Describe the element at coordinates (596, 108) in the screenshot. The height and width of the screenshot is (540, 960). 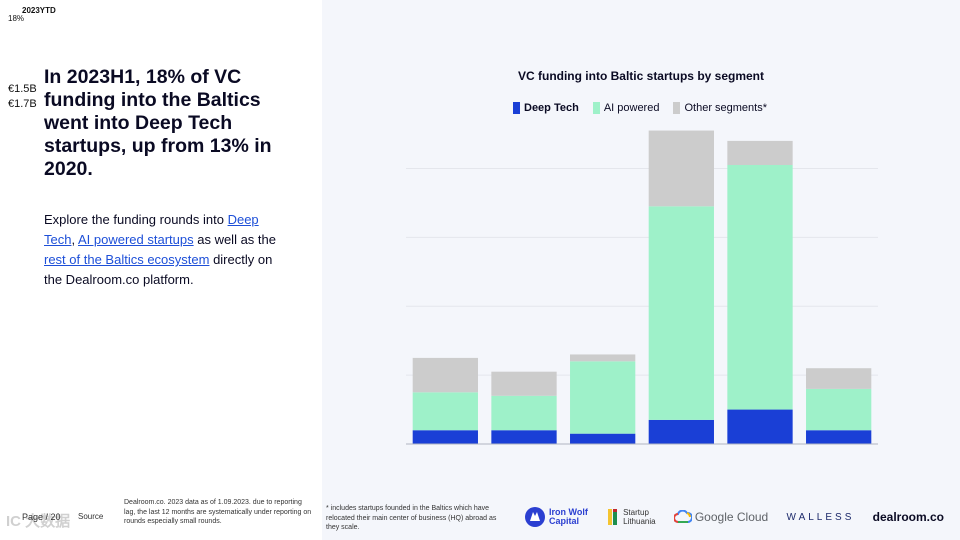
I see `legend-swatch-ai-powered` at that location.